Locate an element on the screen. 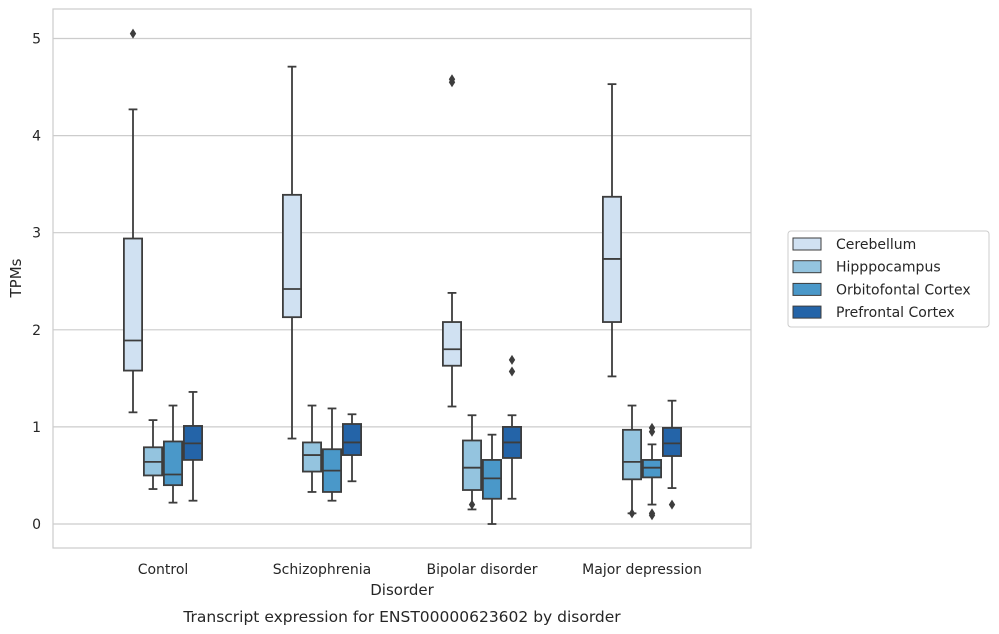  legend-label: Cerebellum is located at coordinates (876, 245).